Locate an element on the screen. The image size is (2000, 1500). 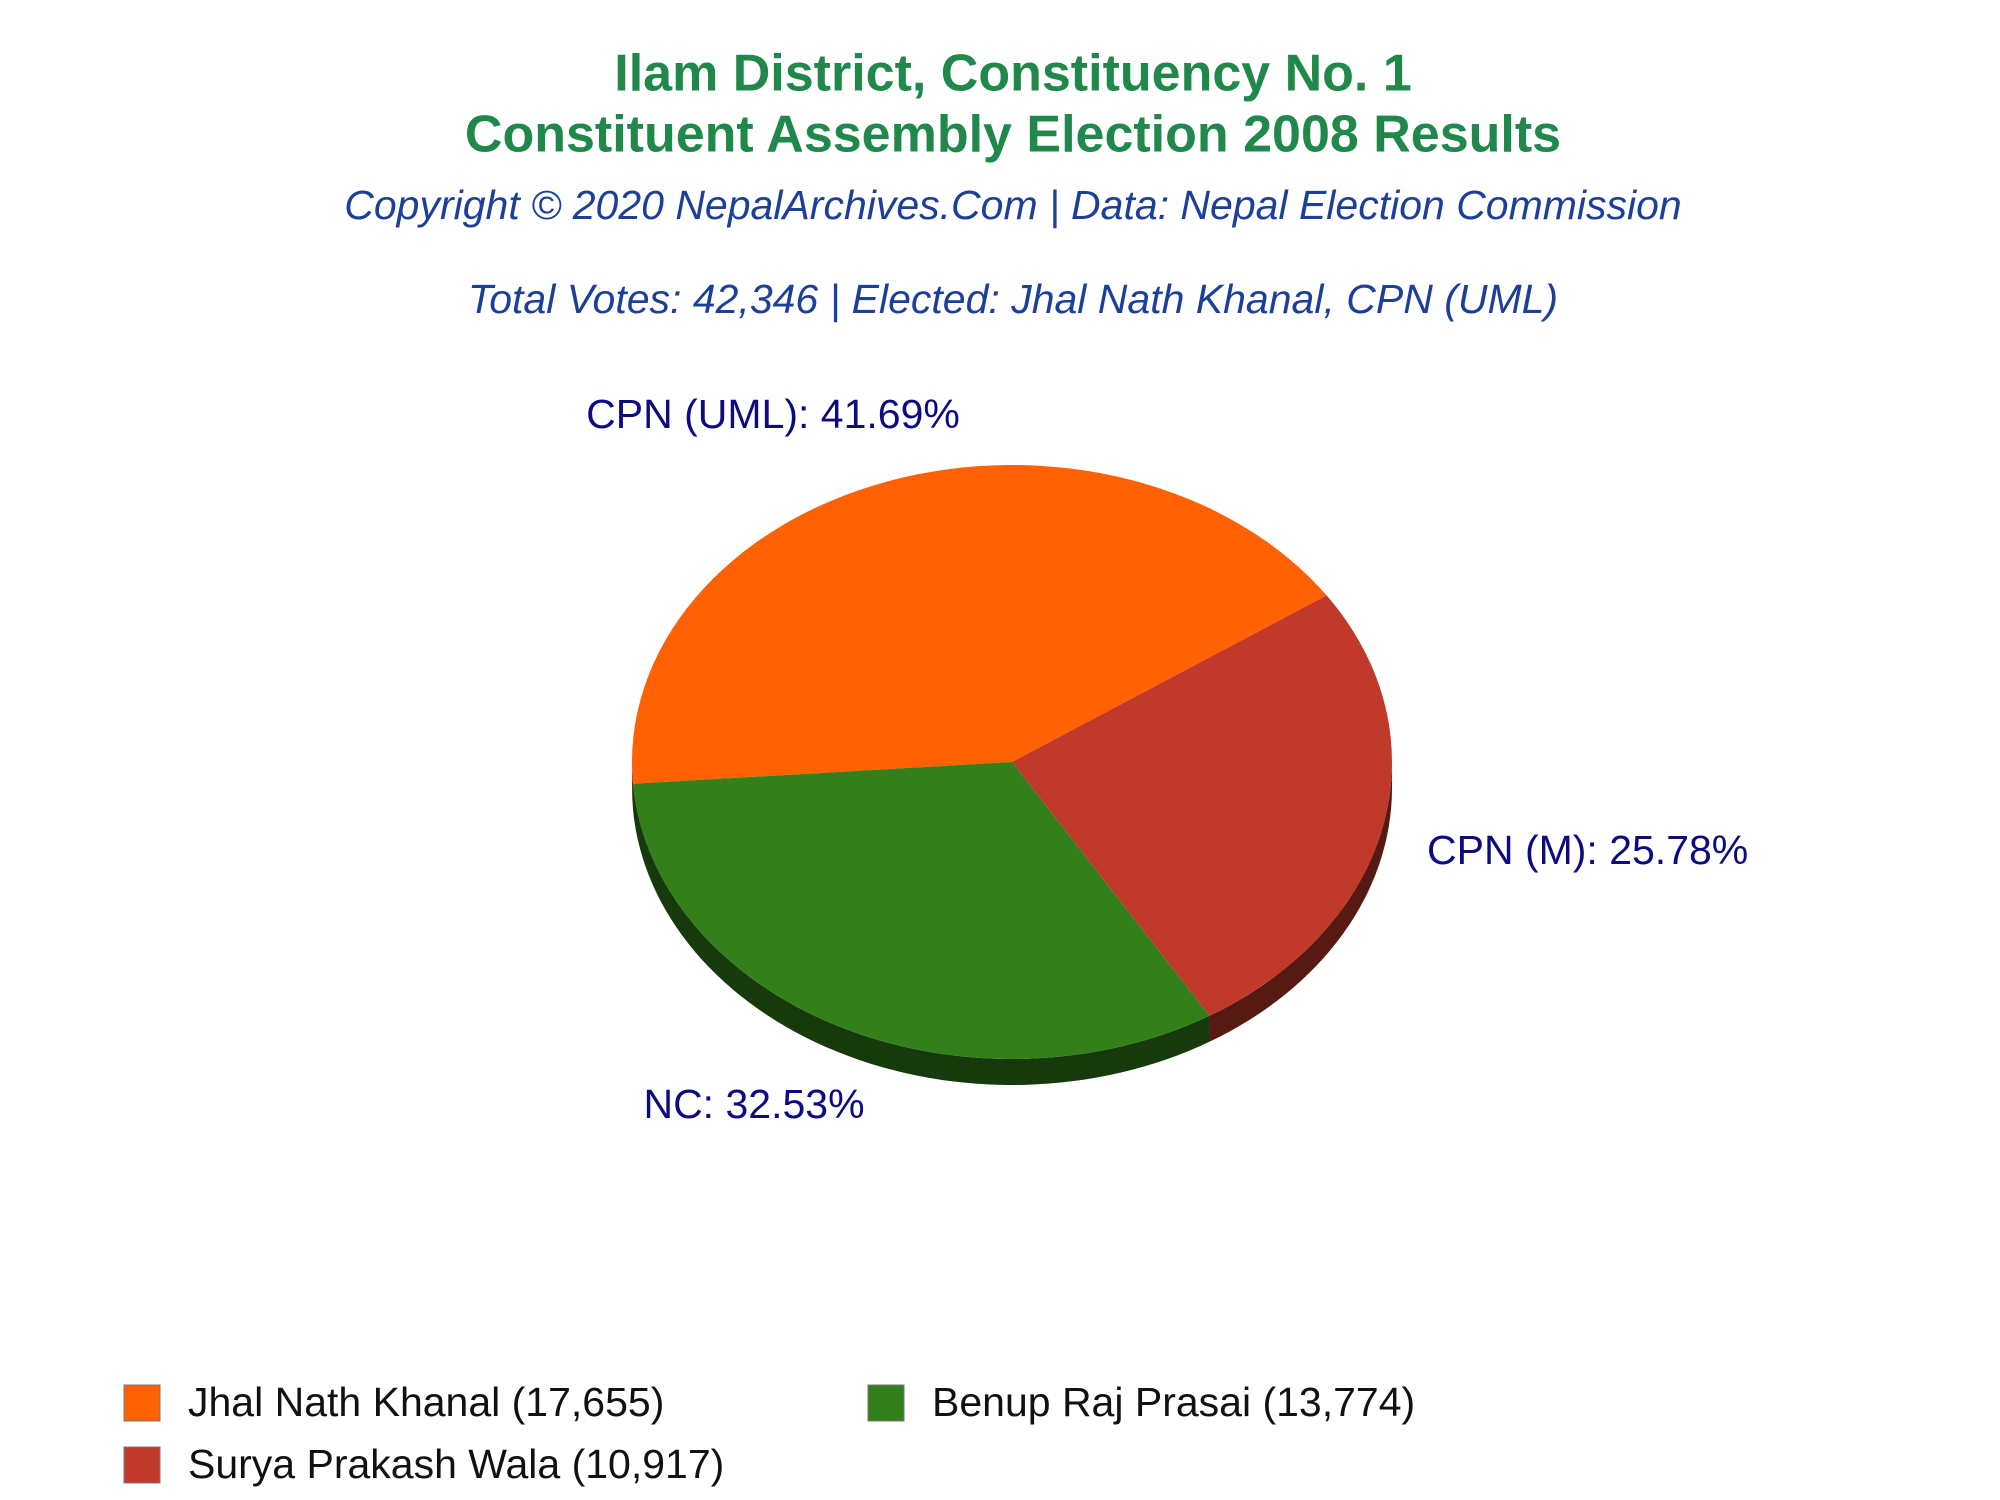
legend-label: Jhal Nath Khanal (17,655) is located at coordinates (426, 1402).